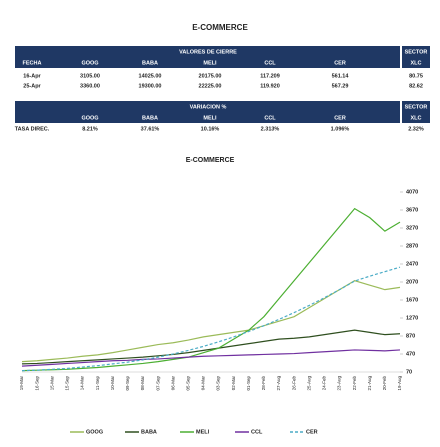 The height and width of the screenshot is (447, 440). What do you see at coordinates (341, 76) in the screenshot?
I see `cell: 561.14` at bounding box center [341, 76].